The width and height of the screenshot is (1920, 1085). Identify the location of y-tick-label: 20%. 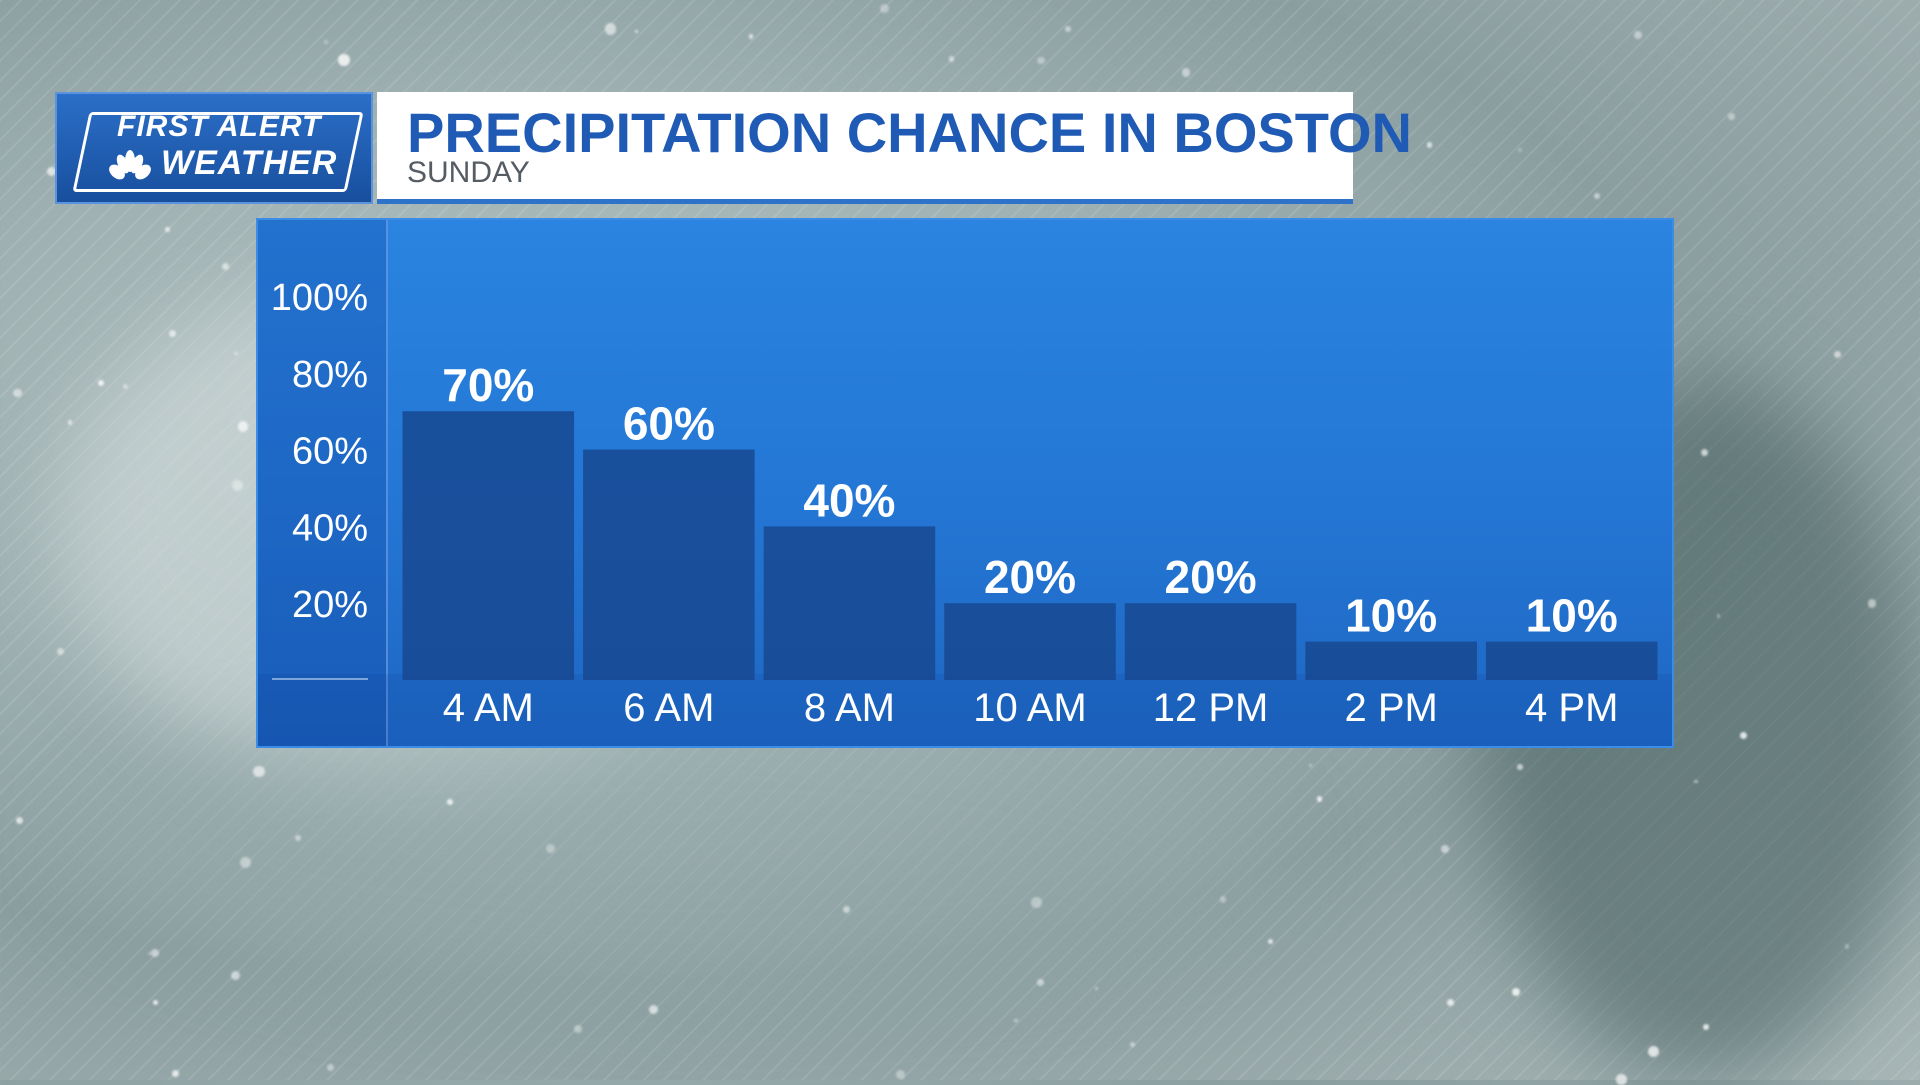
(330, 605).